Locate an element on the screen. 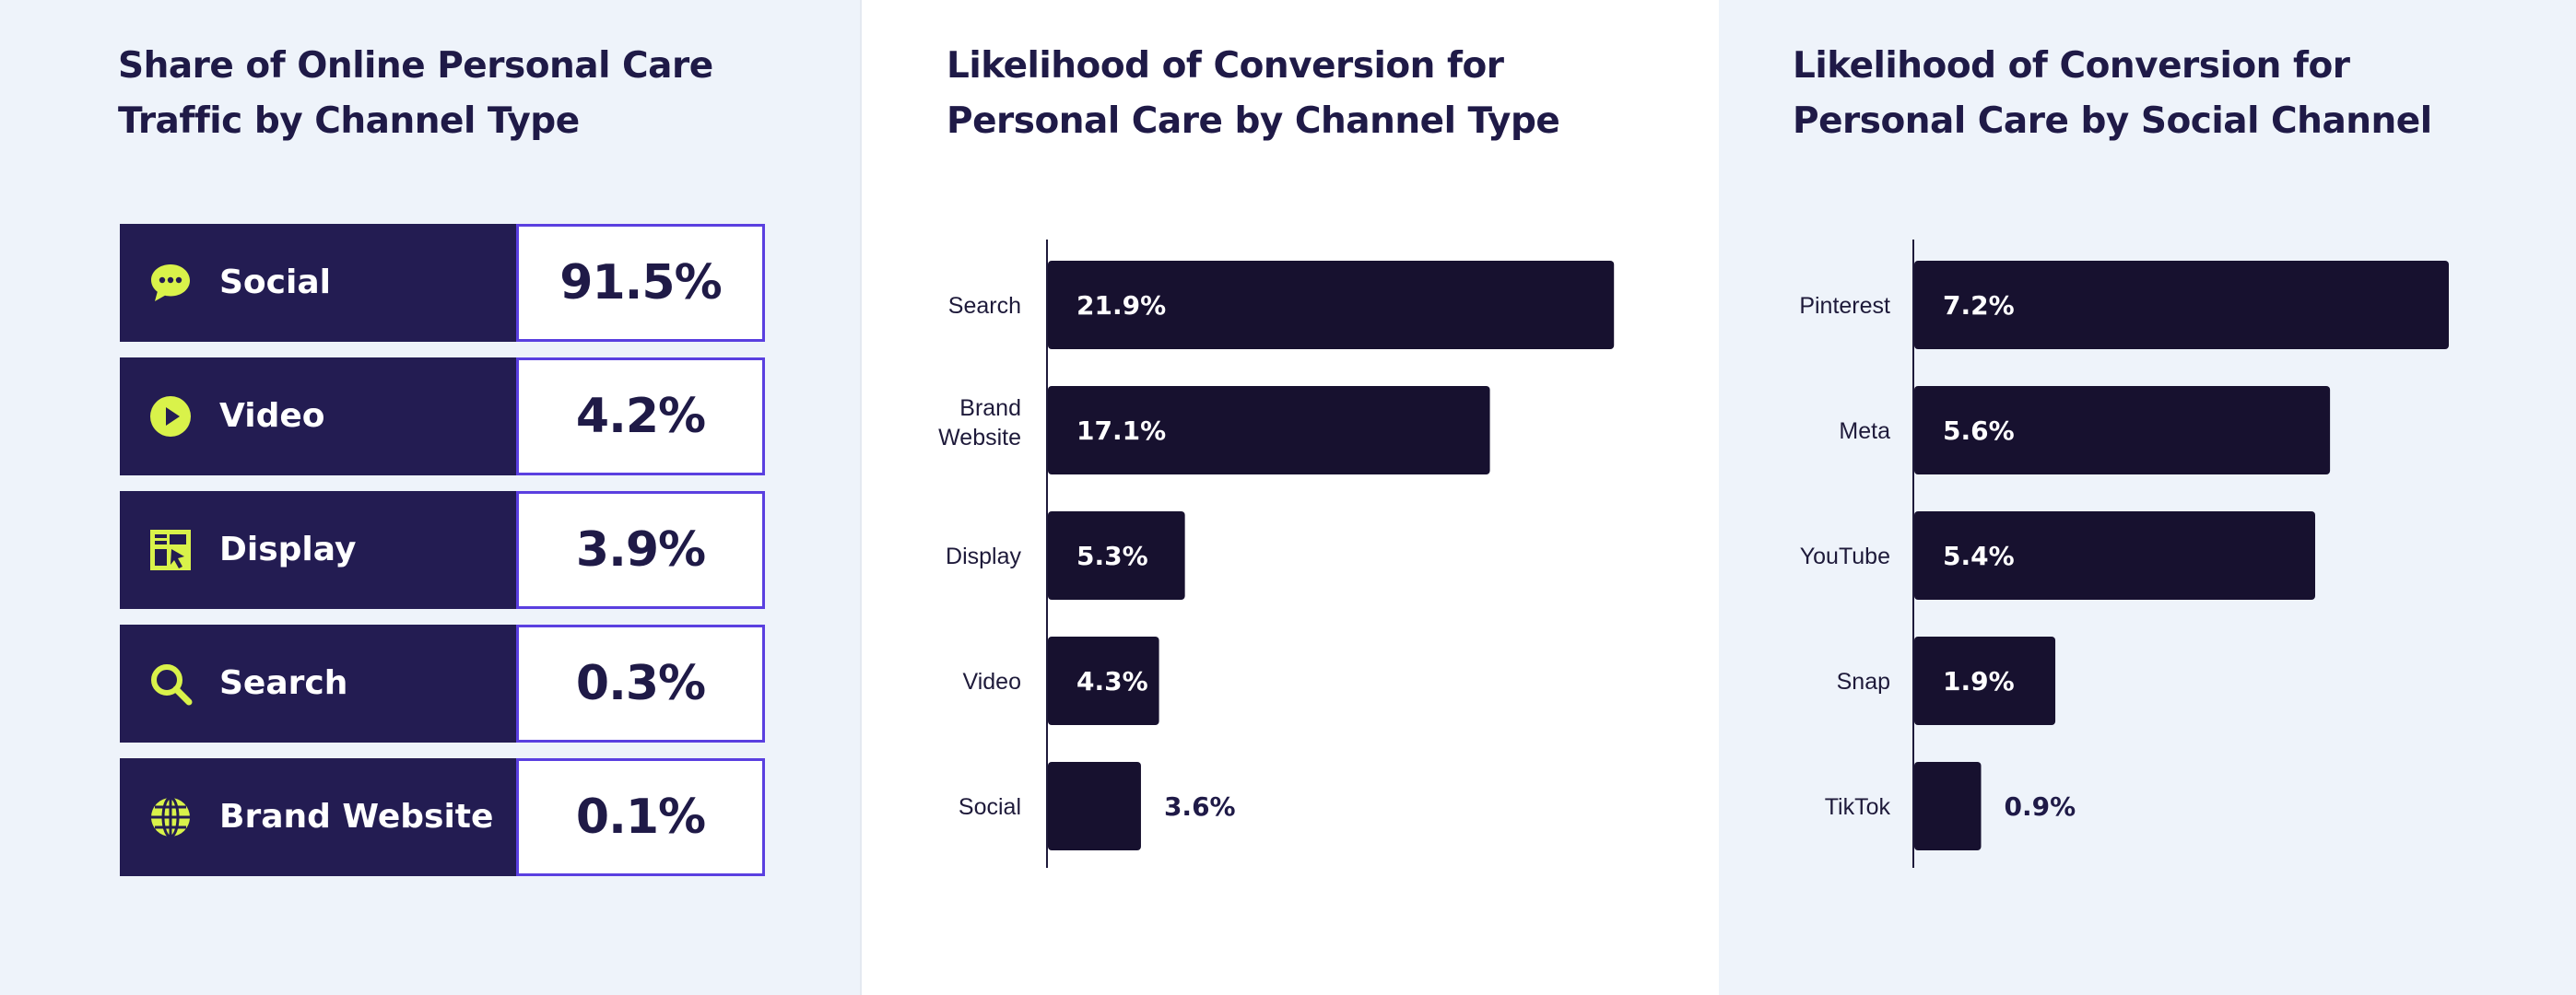 Image resolution: width=2576 pixels, height=995 pixels. traffic-share-value: 0.3% is located at coordinates (640, 684).